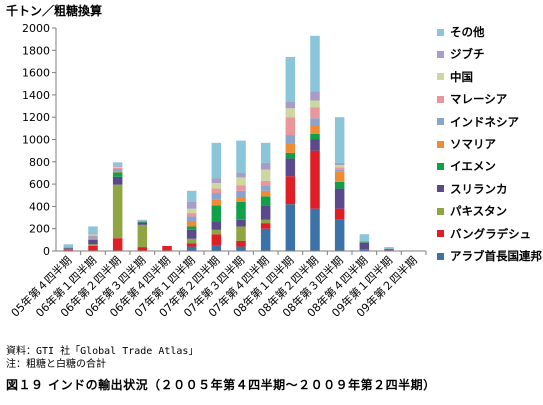  What do you see at coordinates (489, 256) in the screenshot?
I see `legend-item: アラブ首長国連邦` at bounding box center [489, 256].